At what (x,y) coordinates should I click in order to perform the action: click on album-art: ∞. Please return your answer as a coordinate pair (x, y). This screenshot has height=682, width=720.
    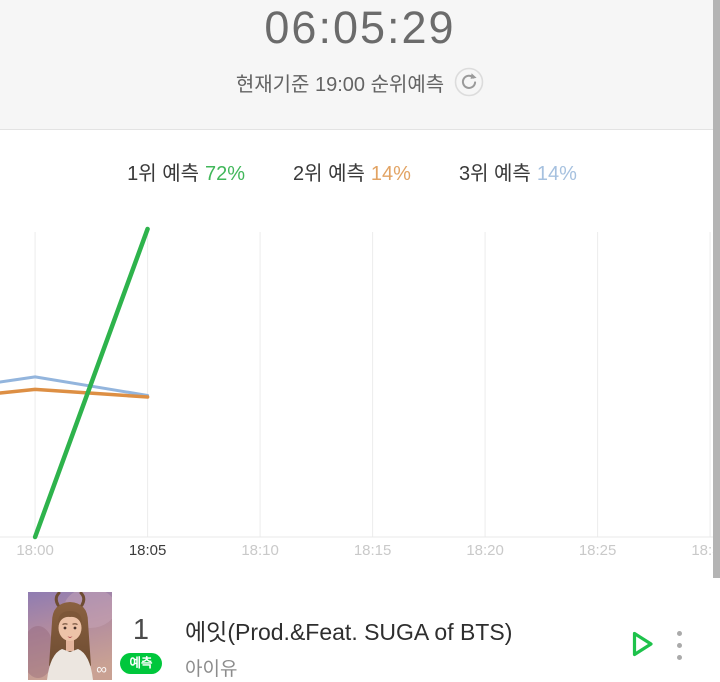
    Looking at the image, I should click on (70, 636).